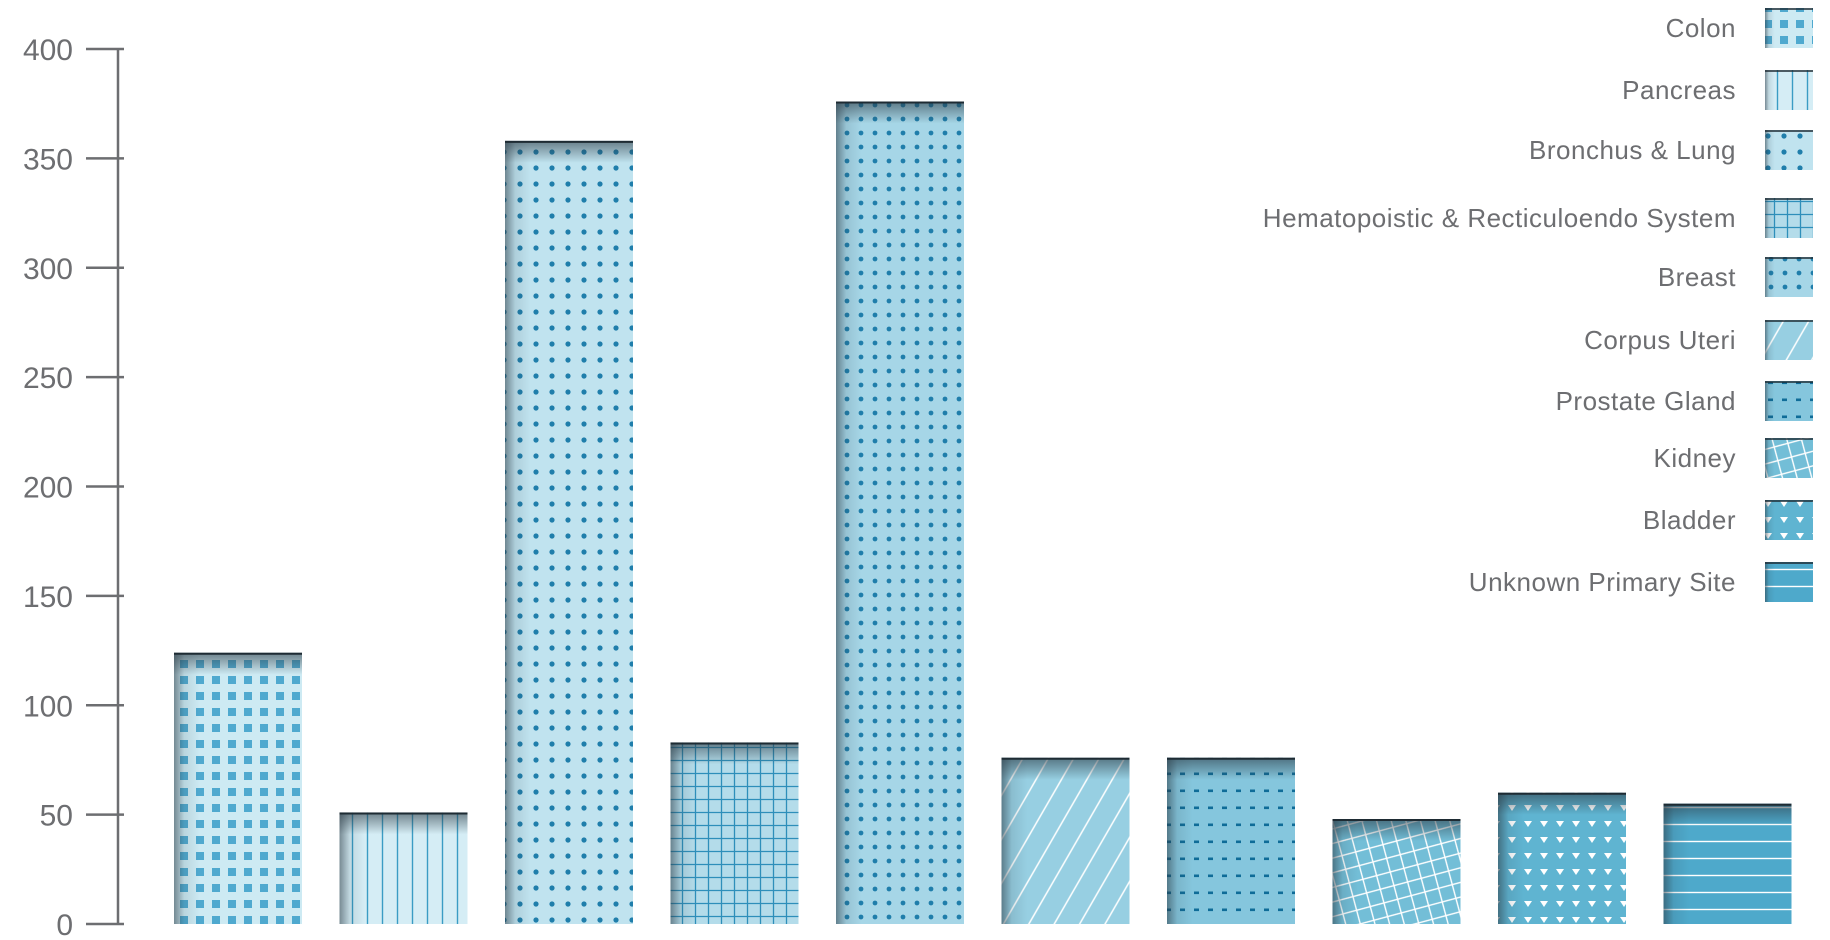  What do you see at coordinates (1739, 28) in the screenshot?
I see `legend-item: Colon` at bounding box center [1739, 28].